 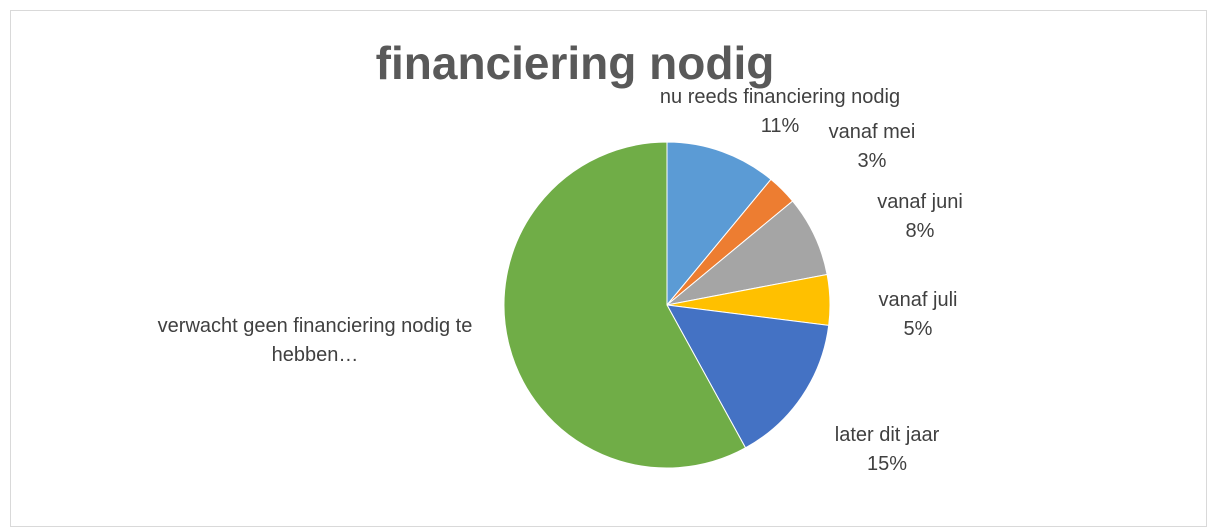 What do you see at coordinates (920, 217) in the screenshot?
I see `data-label: vanaf juni 8%` at bounding box center [920, 217].